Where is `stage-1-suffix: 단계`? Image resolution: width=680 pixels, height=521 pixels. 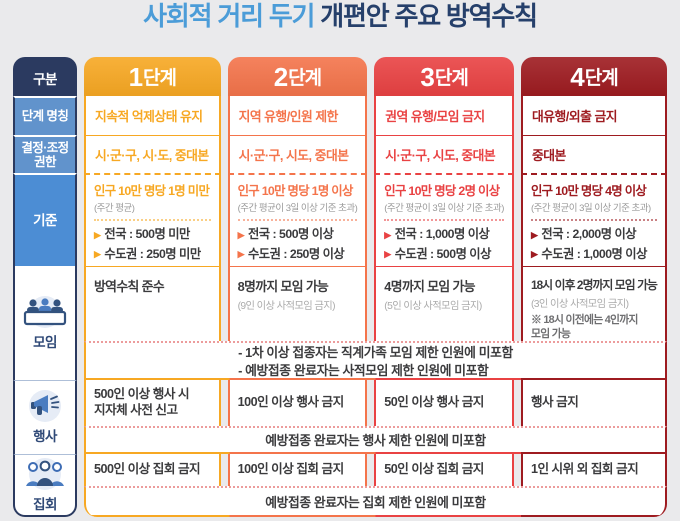
stage-1-suffix: 단계 is located at coordinates (160, 78).